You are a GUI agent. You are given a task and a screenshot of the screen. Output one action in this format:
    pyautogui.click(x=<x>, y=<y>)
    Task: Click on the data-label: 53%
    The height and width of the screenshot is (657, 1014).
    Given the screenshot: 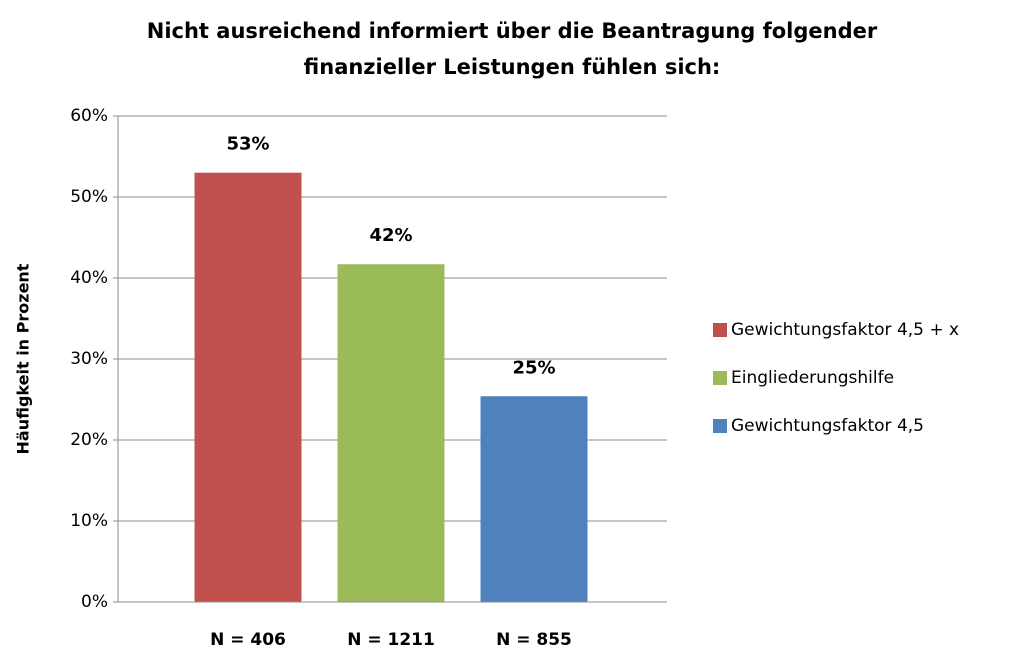 What is the action you would take?
    pyautogui.click(x=247, y=144)
    